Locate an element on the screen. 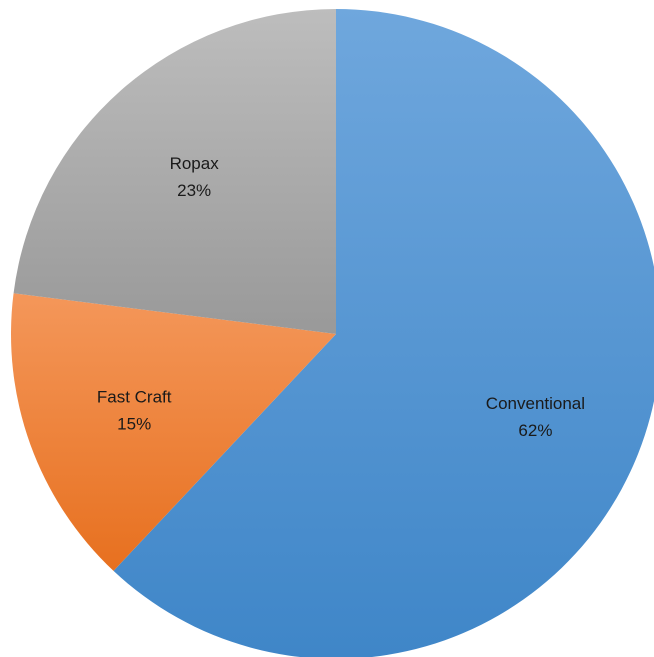 This screenshot has height=657, width=654. slice-category-name: Ropax is located at coordinates (195, 163).